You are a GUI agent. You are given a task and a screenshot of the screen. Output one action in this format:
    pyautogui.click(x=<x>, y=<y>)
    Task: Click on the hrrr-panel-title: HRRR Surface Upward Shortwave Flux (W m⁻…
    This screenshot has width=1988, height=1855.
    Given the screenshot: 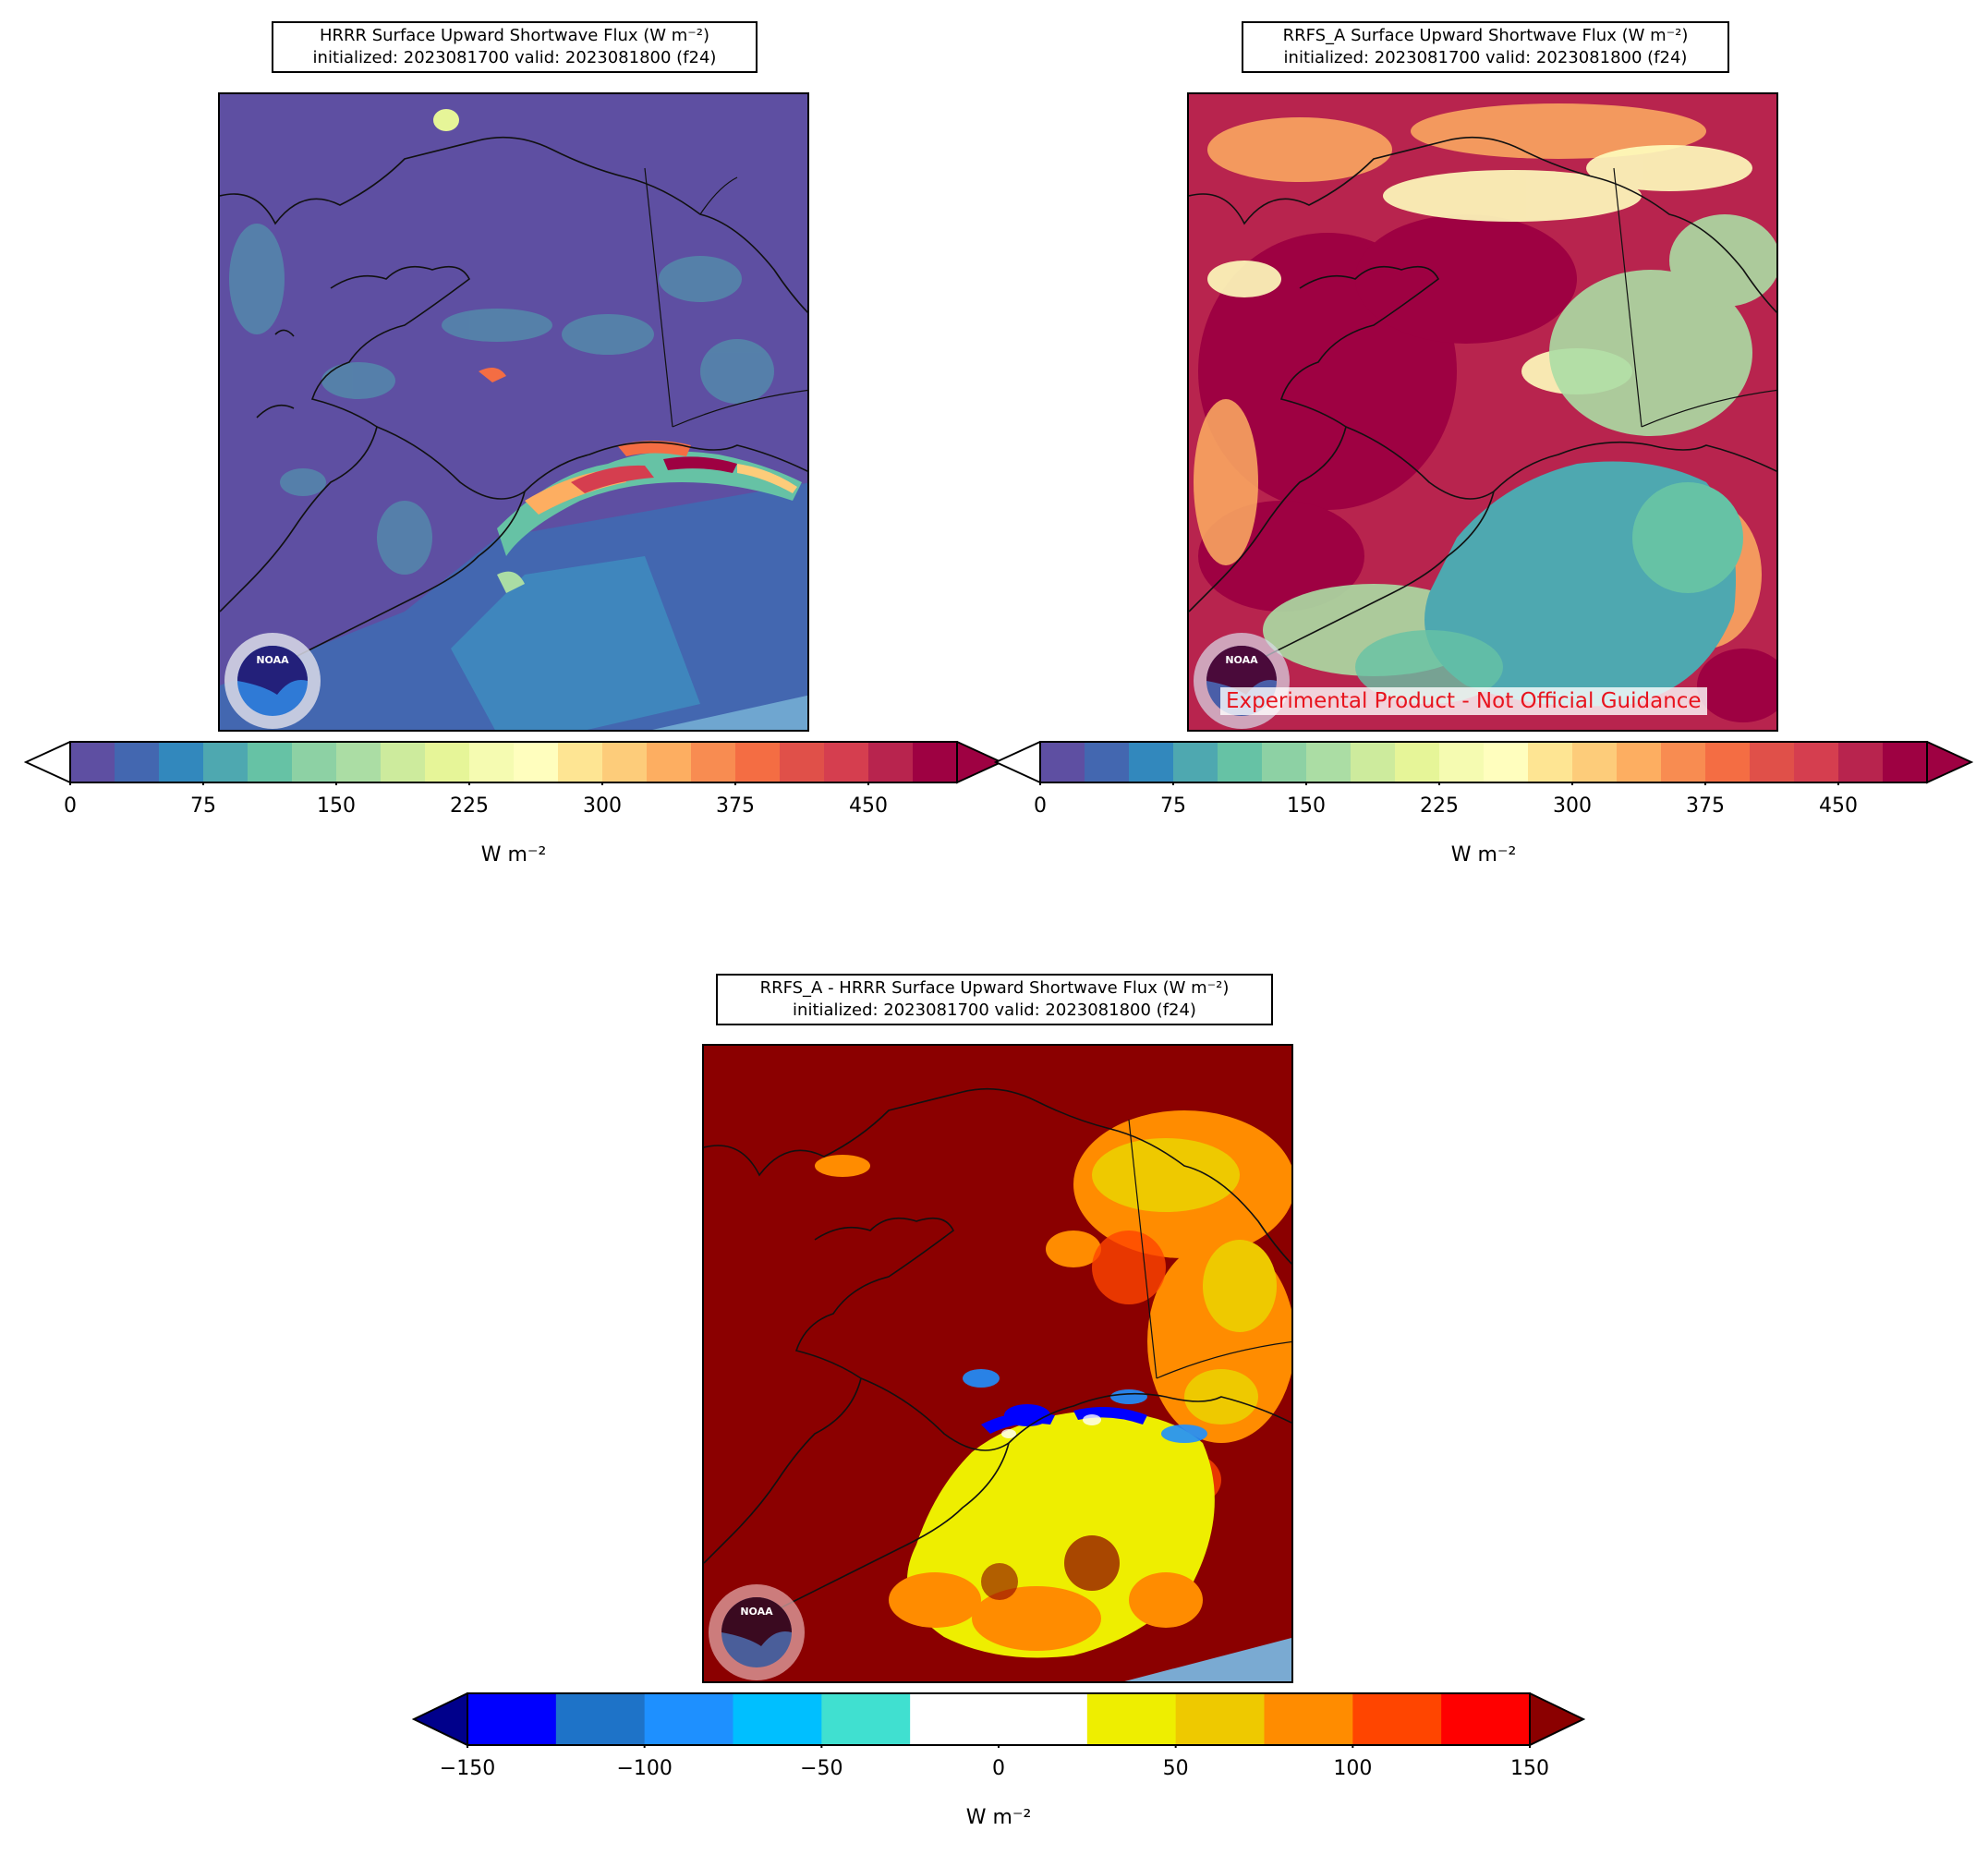 What is the action you would take?
    pyautogui.click(x=515, y=47)
    